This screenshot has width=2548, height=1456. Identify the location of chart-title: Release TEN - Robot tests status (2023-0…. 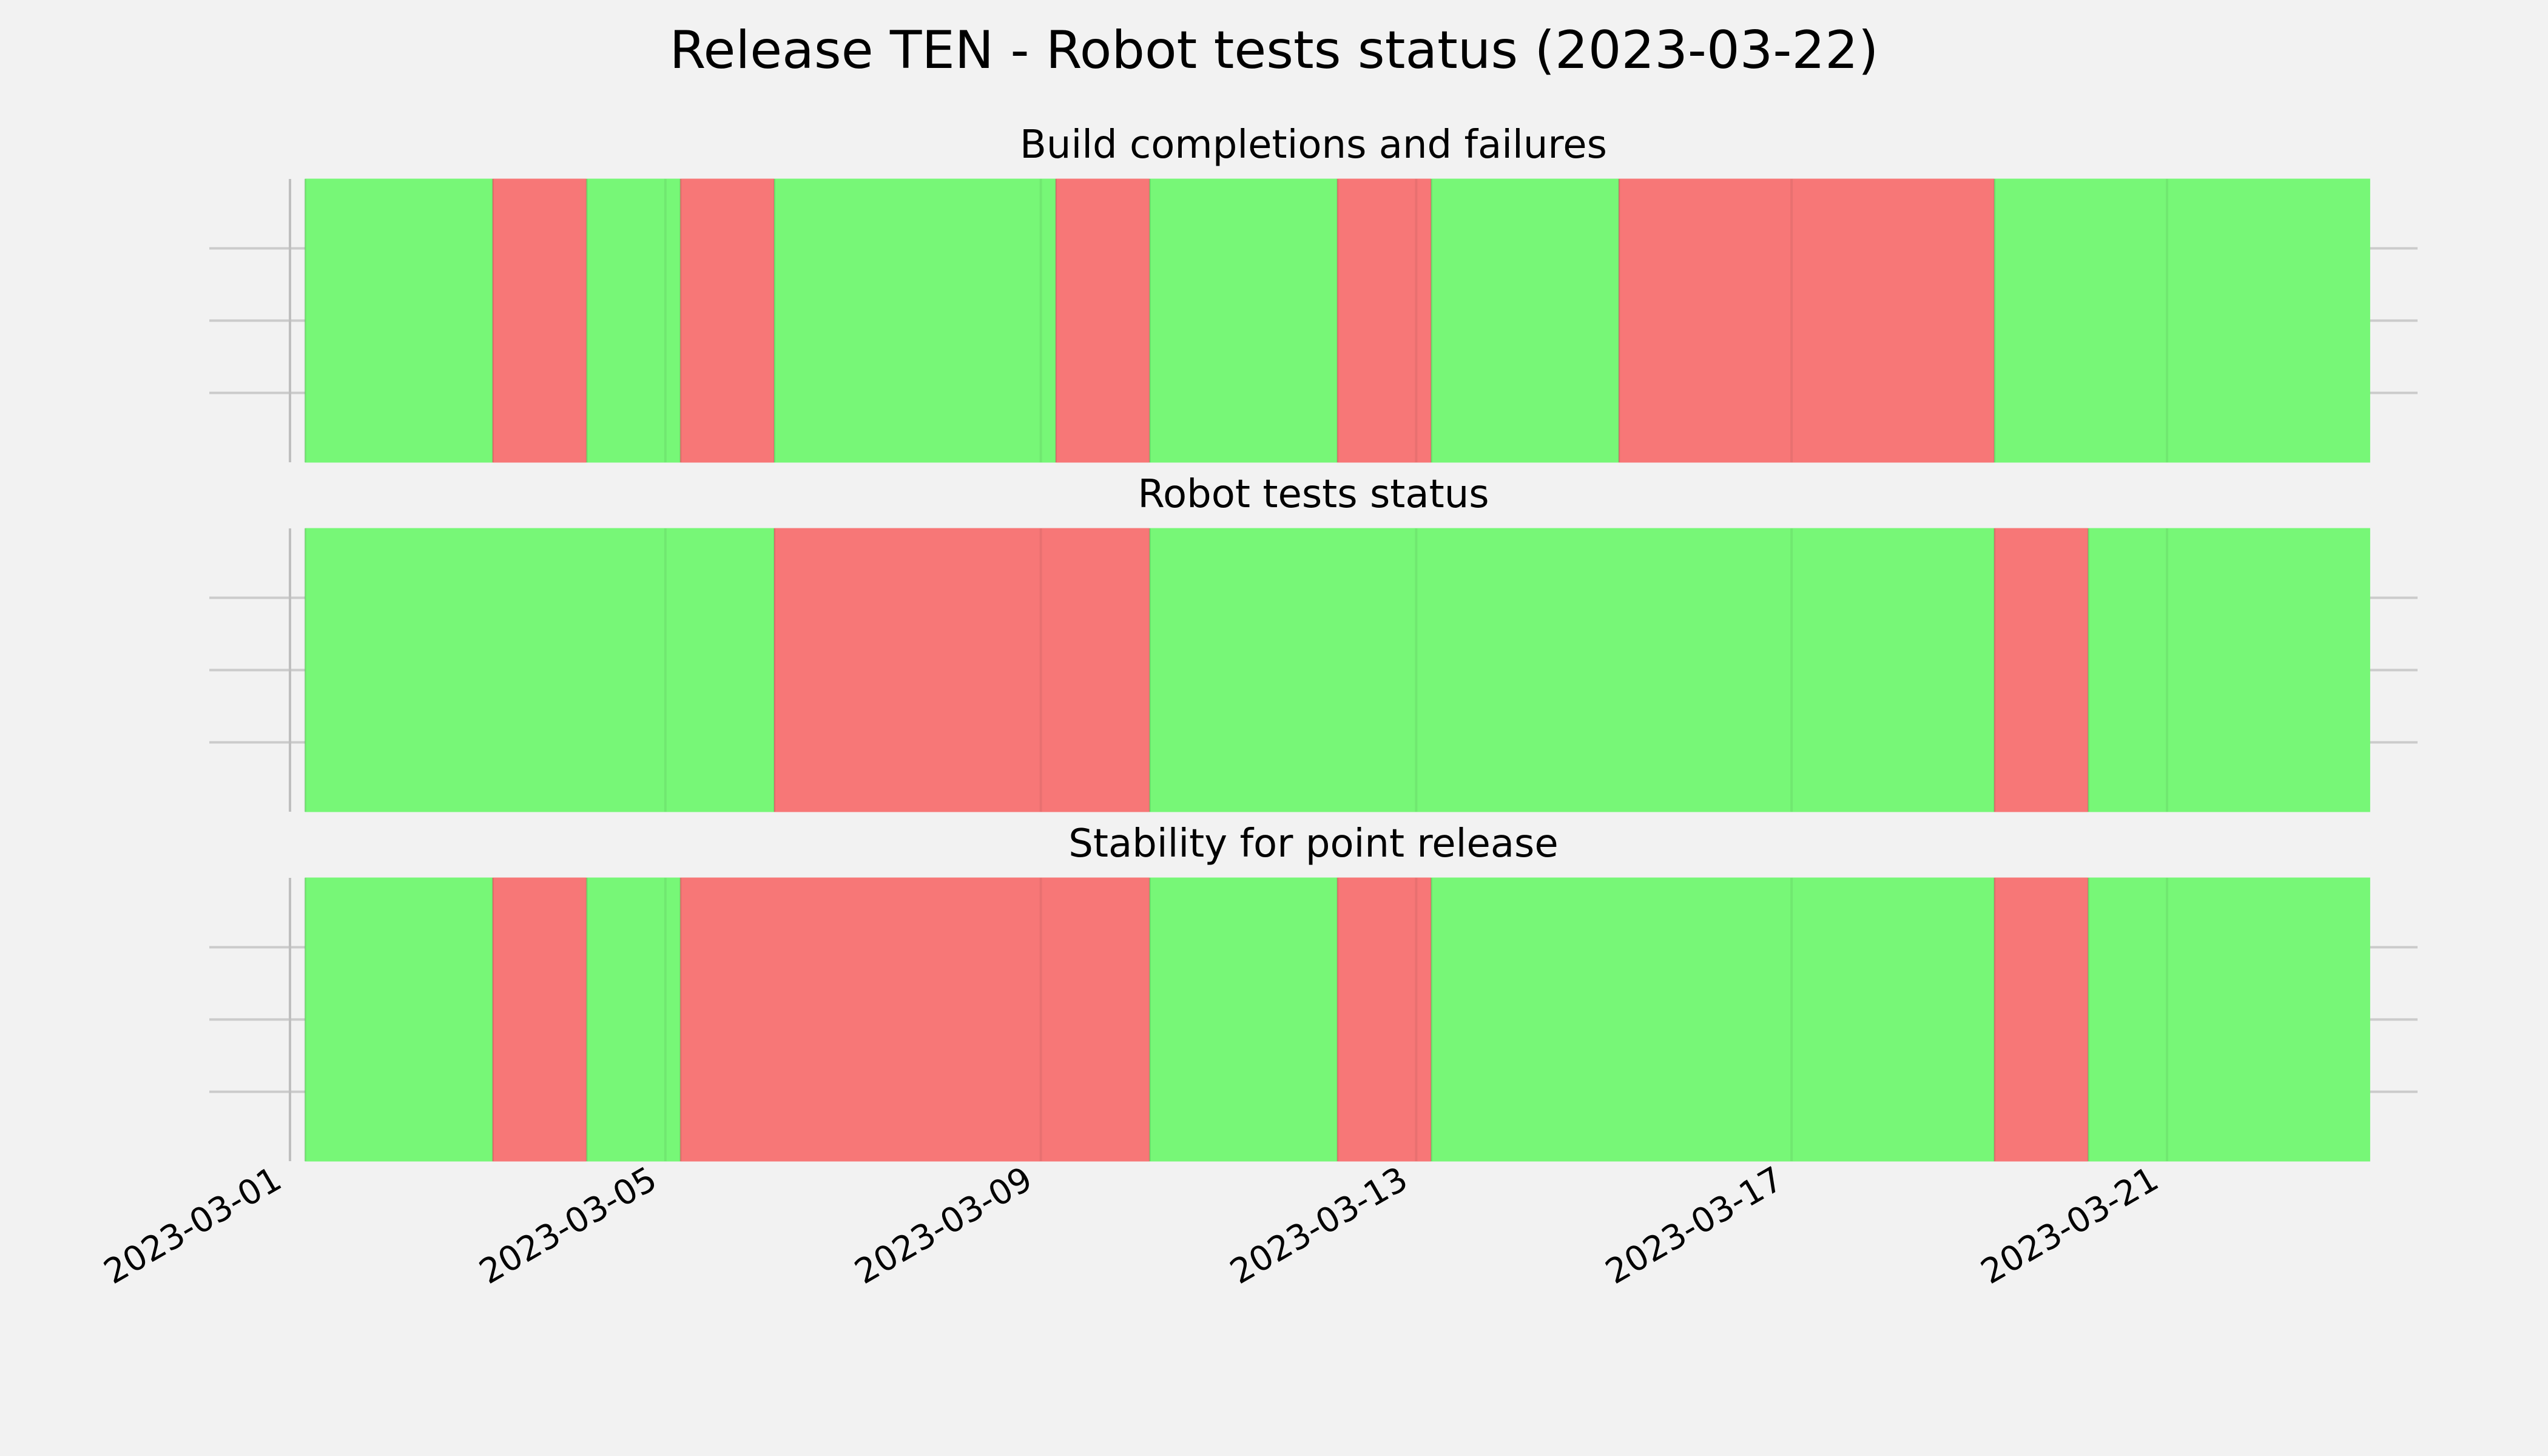
(1274, 50).